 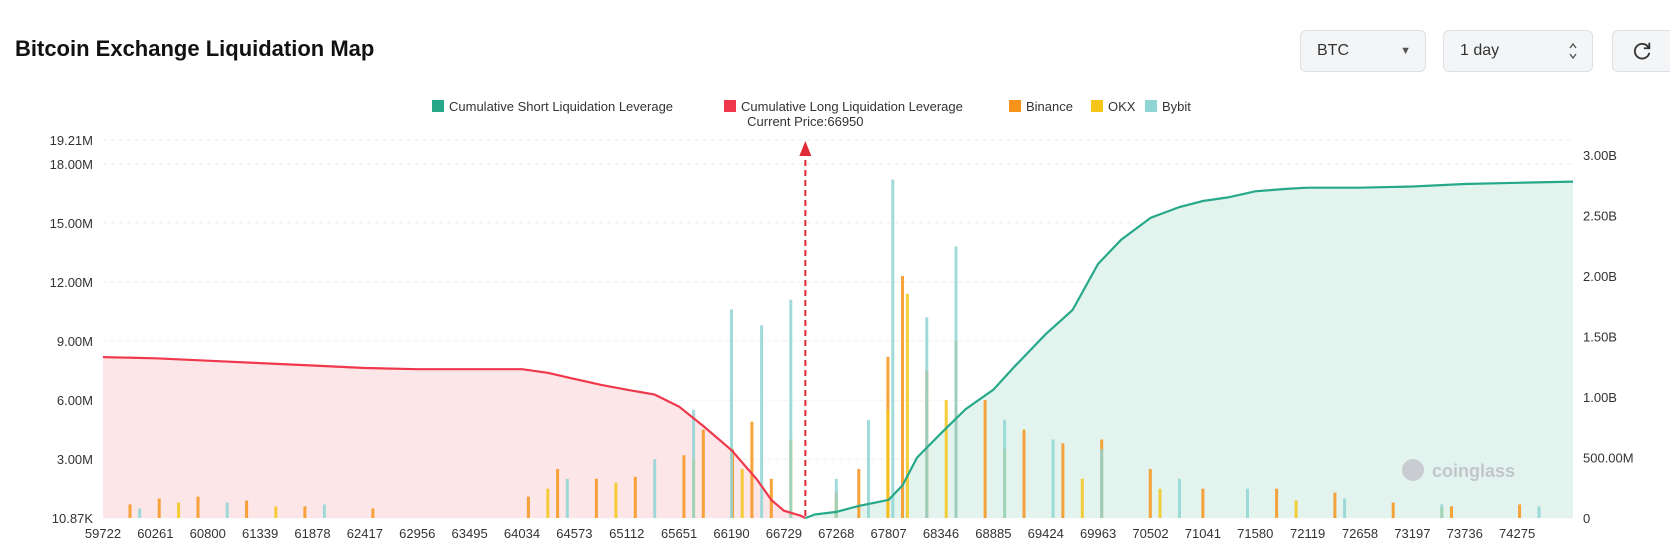 I want to click on x-tick-label: 72658, so click(x=1360, y=533).